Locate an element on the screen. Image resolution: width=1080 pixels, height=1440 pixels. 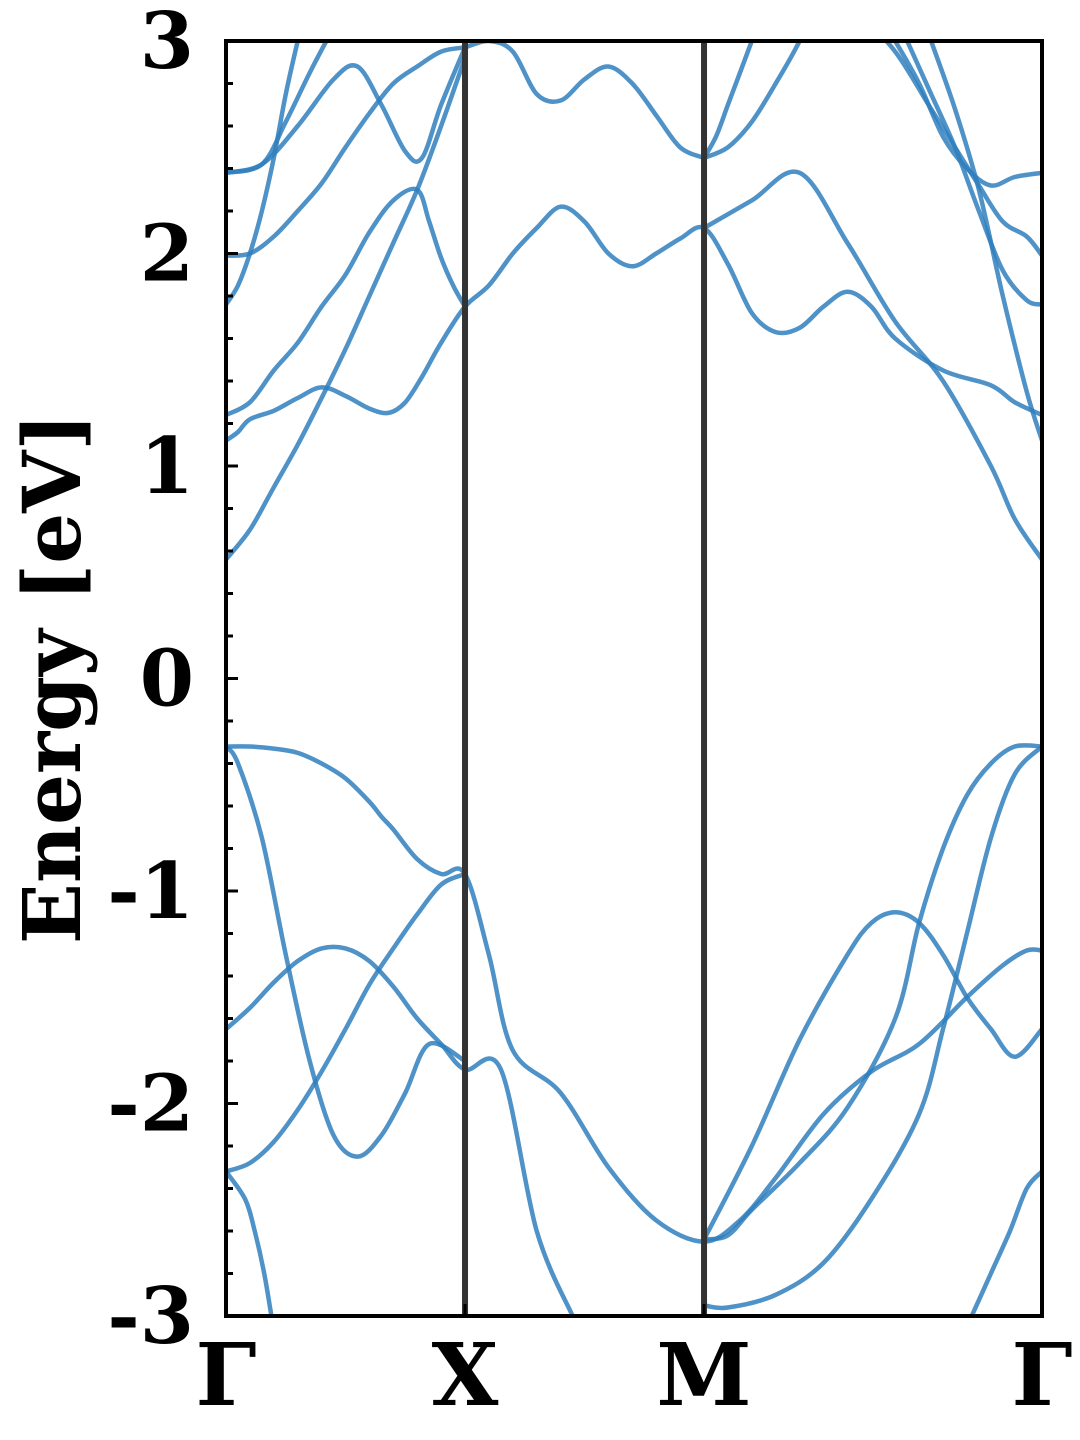
y-tick-label: -2 is located at coordinates (150, 1104).